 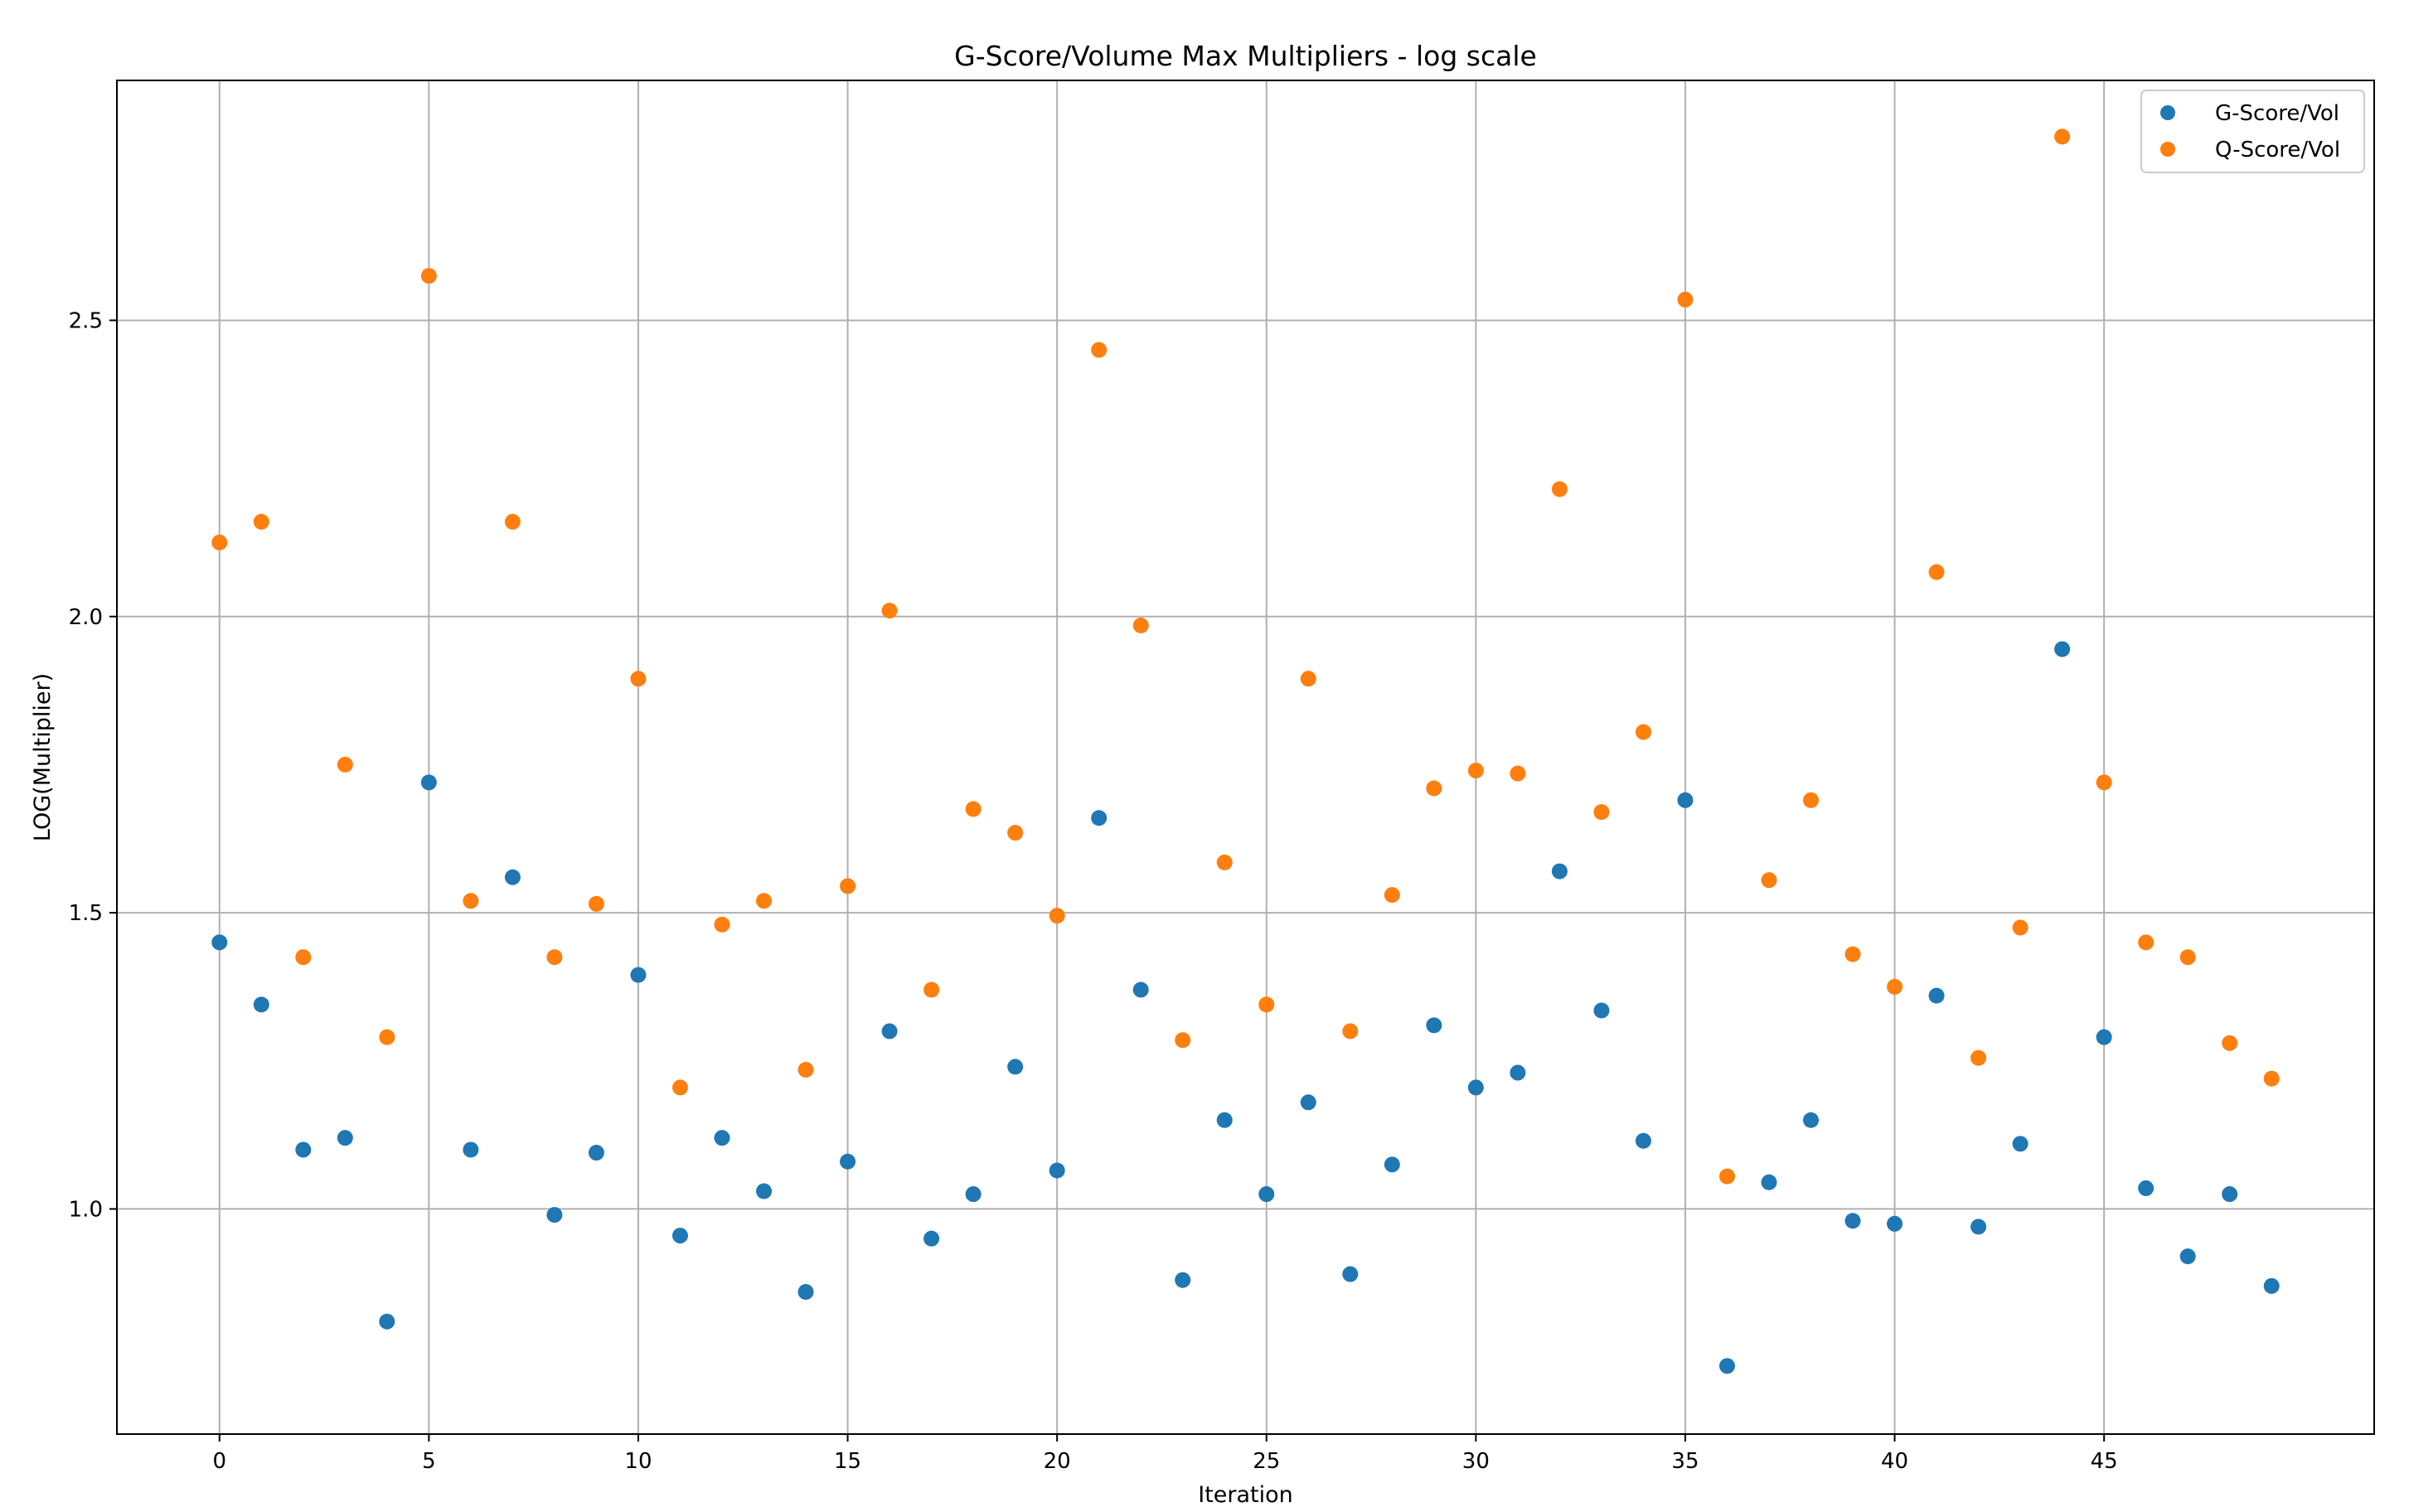 I want to click on legend-box, so click(x=2253, y=131).